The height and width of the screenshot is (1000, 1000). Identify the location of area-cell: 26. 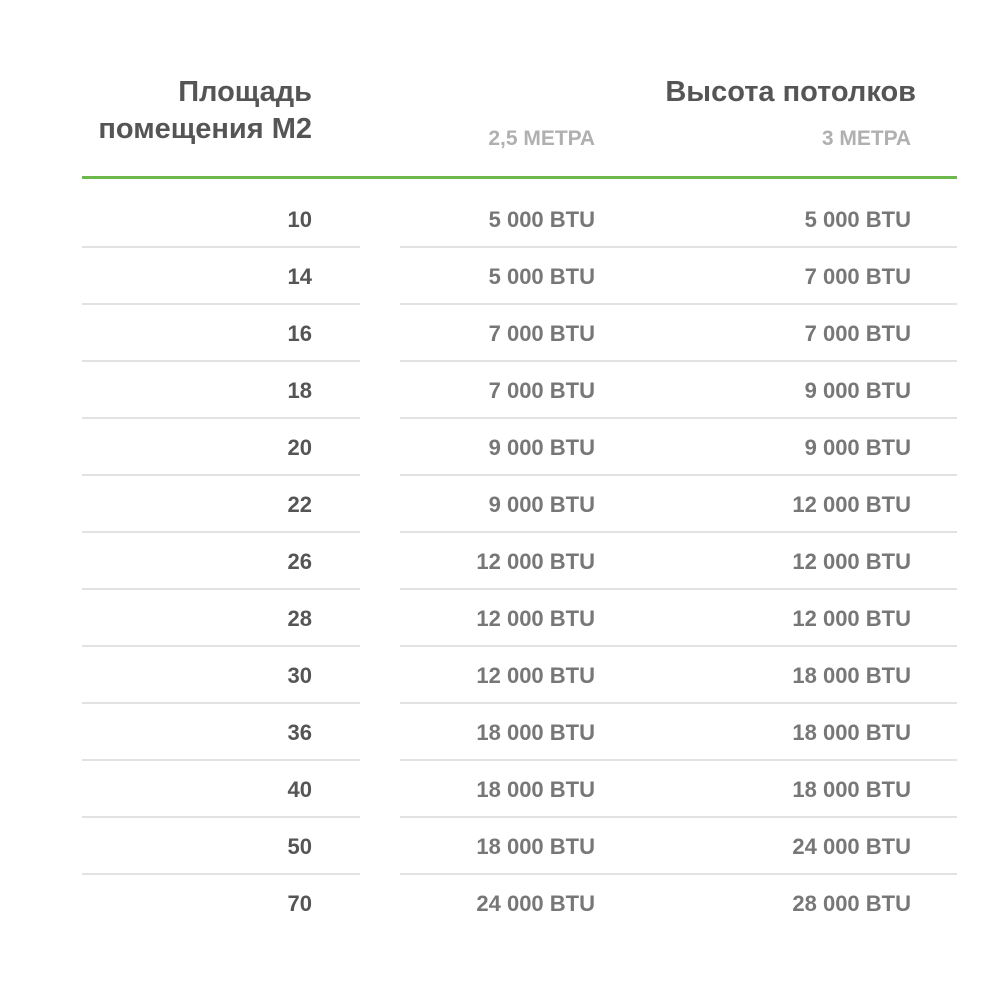
(299, 561).